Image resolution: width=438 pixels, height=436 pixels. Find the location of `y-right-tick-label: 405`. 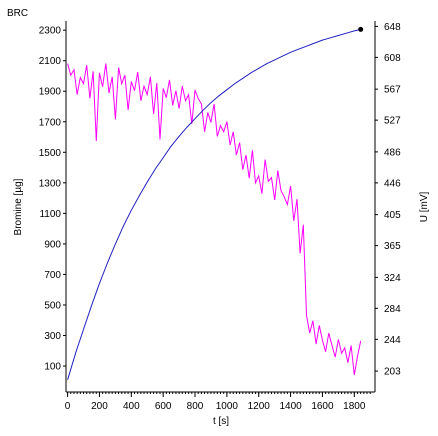

y-right-tick-label: 405 is located at coordinates (392, 215).